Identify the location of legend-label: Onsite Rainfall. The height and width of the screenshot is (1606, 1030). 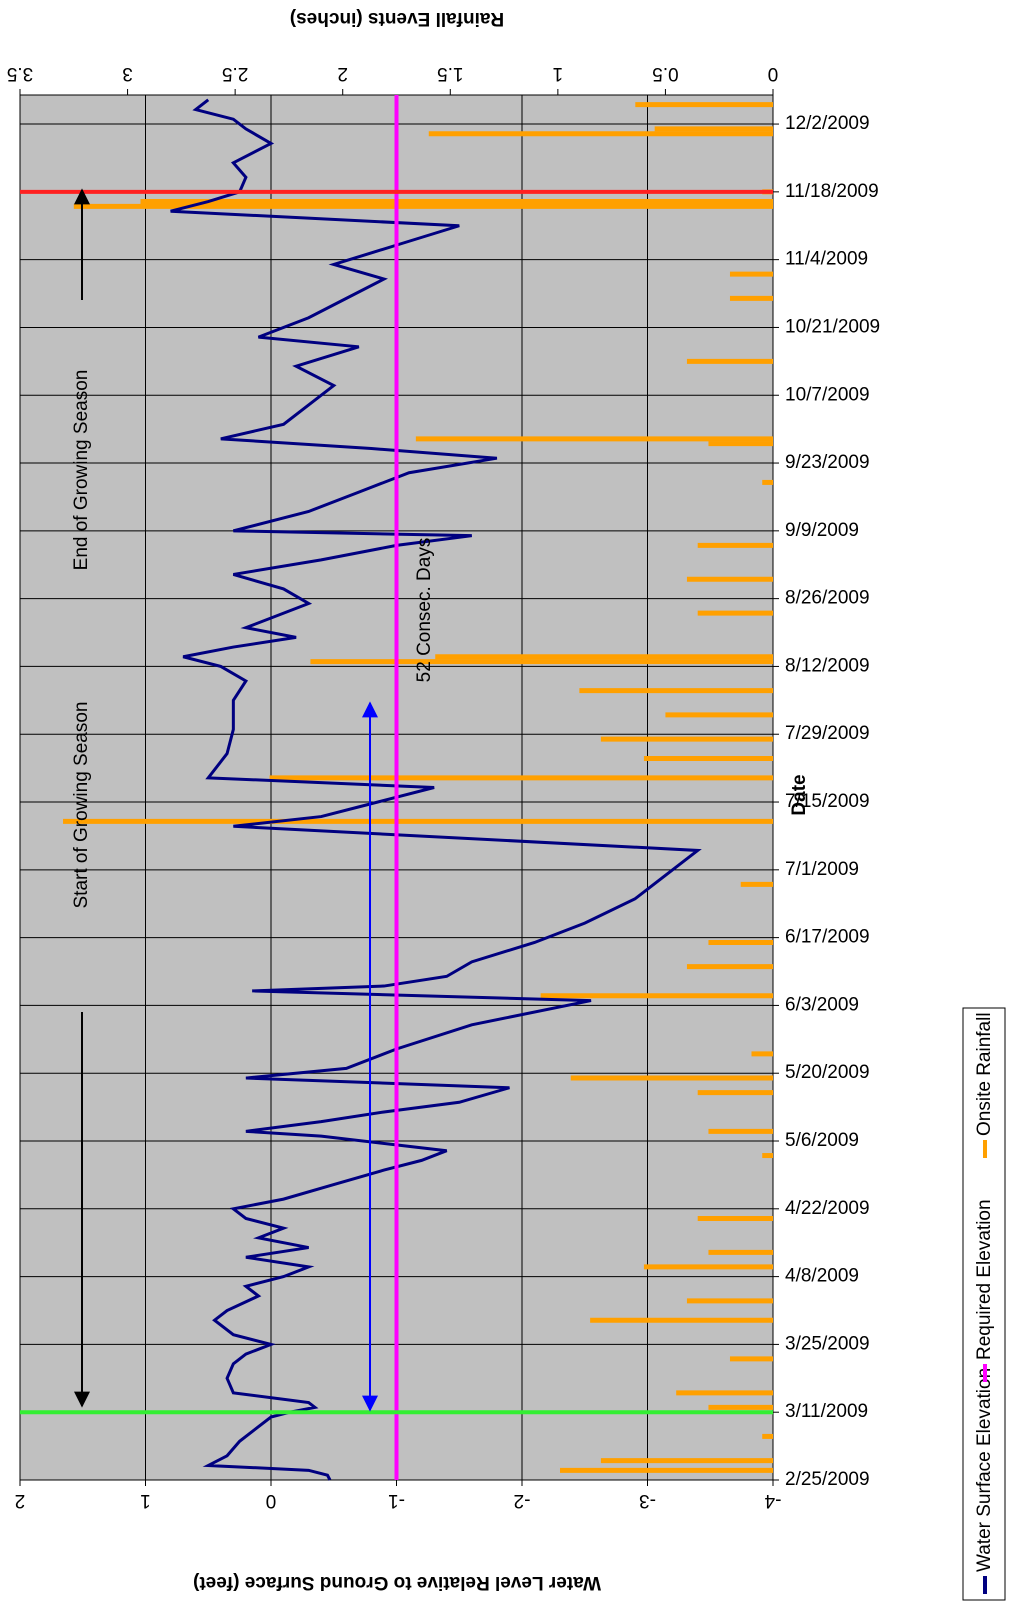
(984, 1074).